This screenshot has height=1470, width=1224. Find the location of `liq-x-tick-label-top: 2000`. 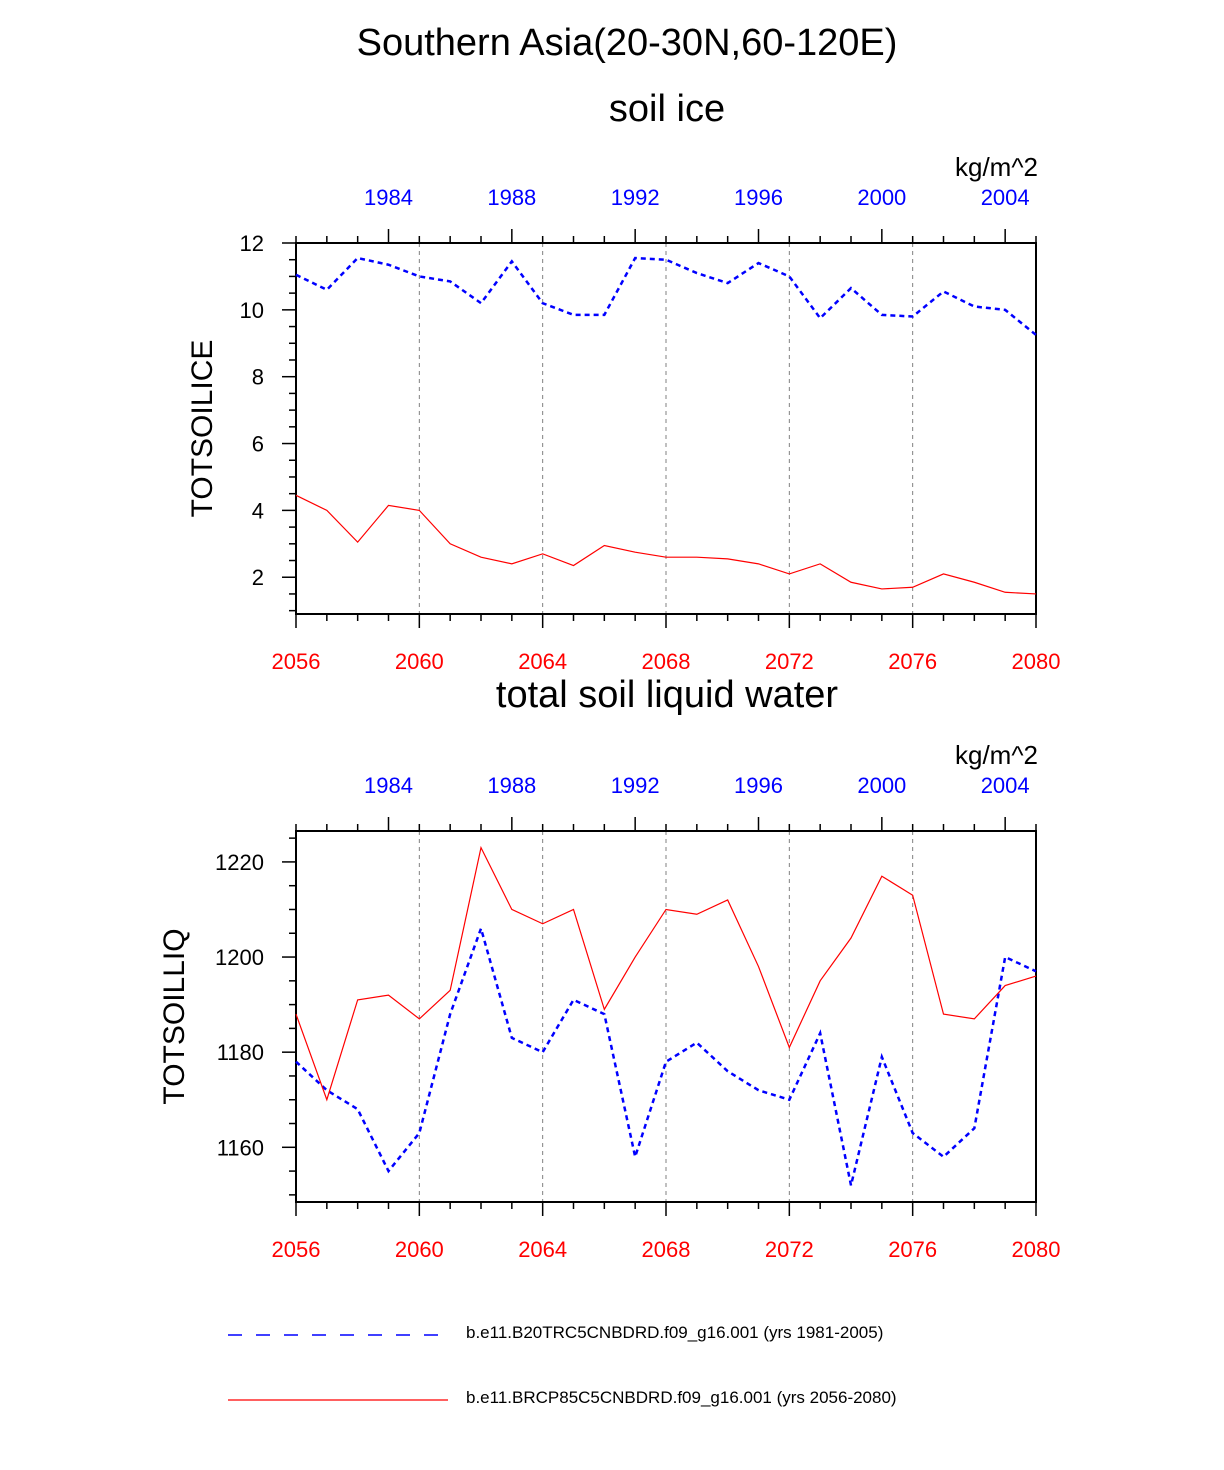

liq-x-tick-label-top: 2000 is located at coordinates (881, 785).